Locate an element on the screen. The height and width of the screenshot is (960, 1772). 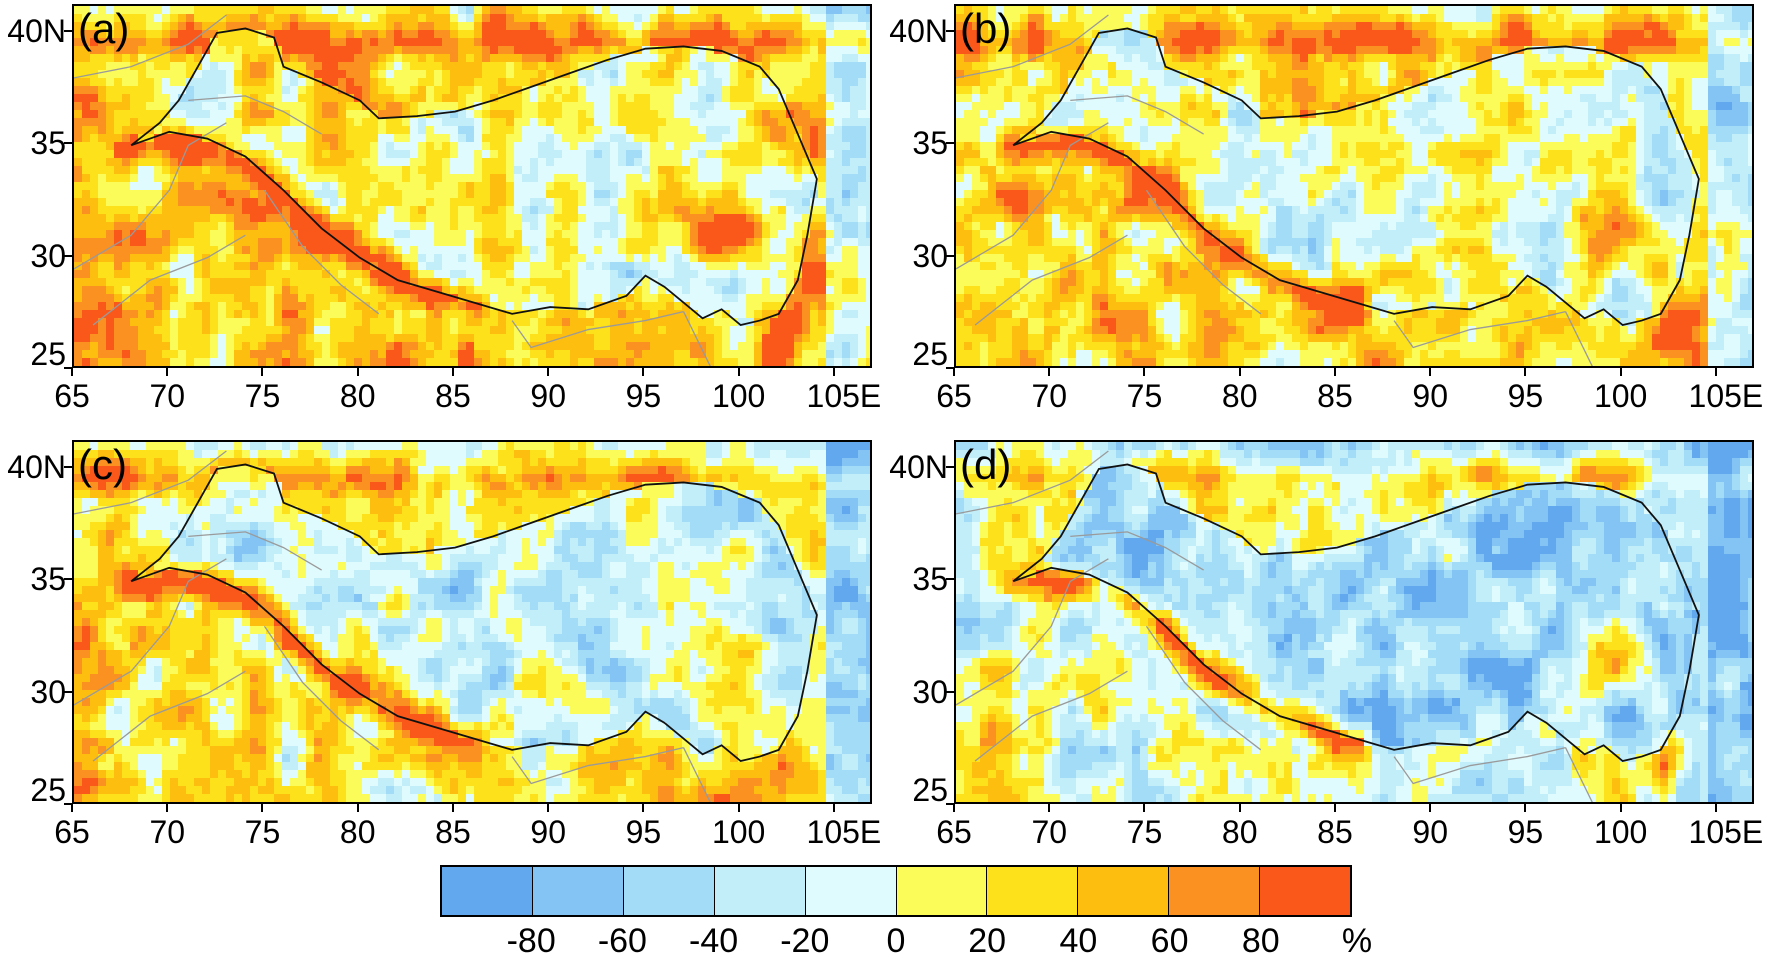
colorbar is located at coordinates (896, 891).